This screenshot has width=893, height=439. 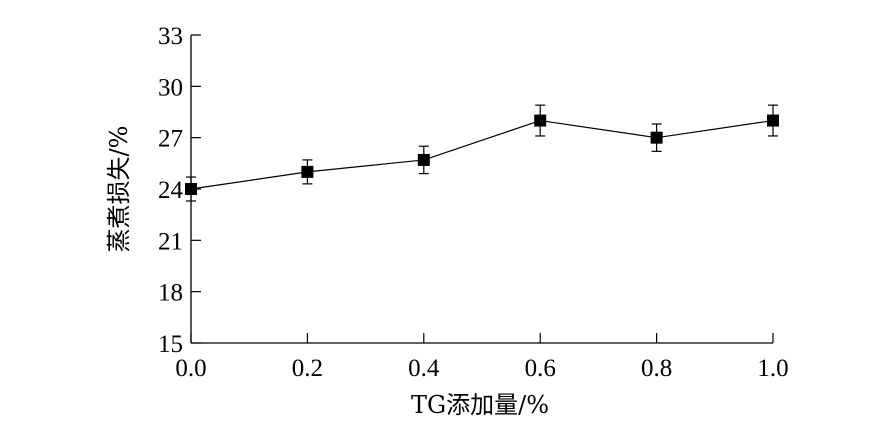 I want to click on y-axis-tick-labels: 15 18 21 24 27 30 33, so click(x=171, y=190).